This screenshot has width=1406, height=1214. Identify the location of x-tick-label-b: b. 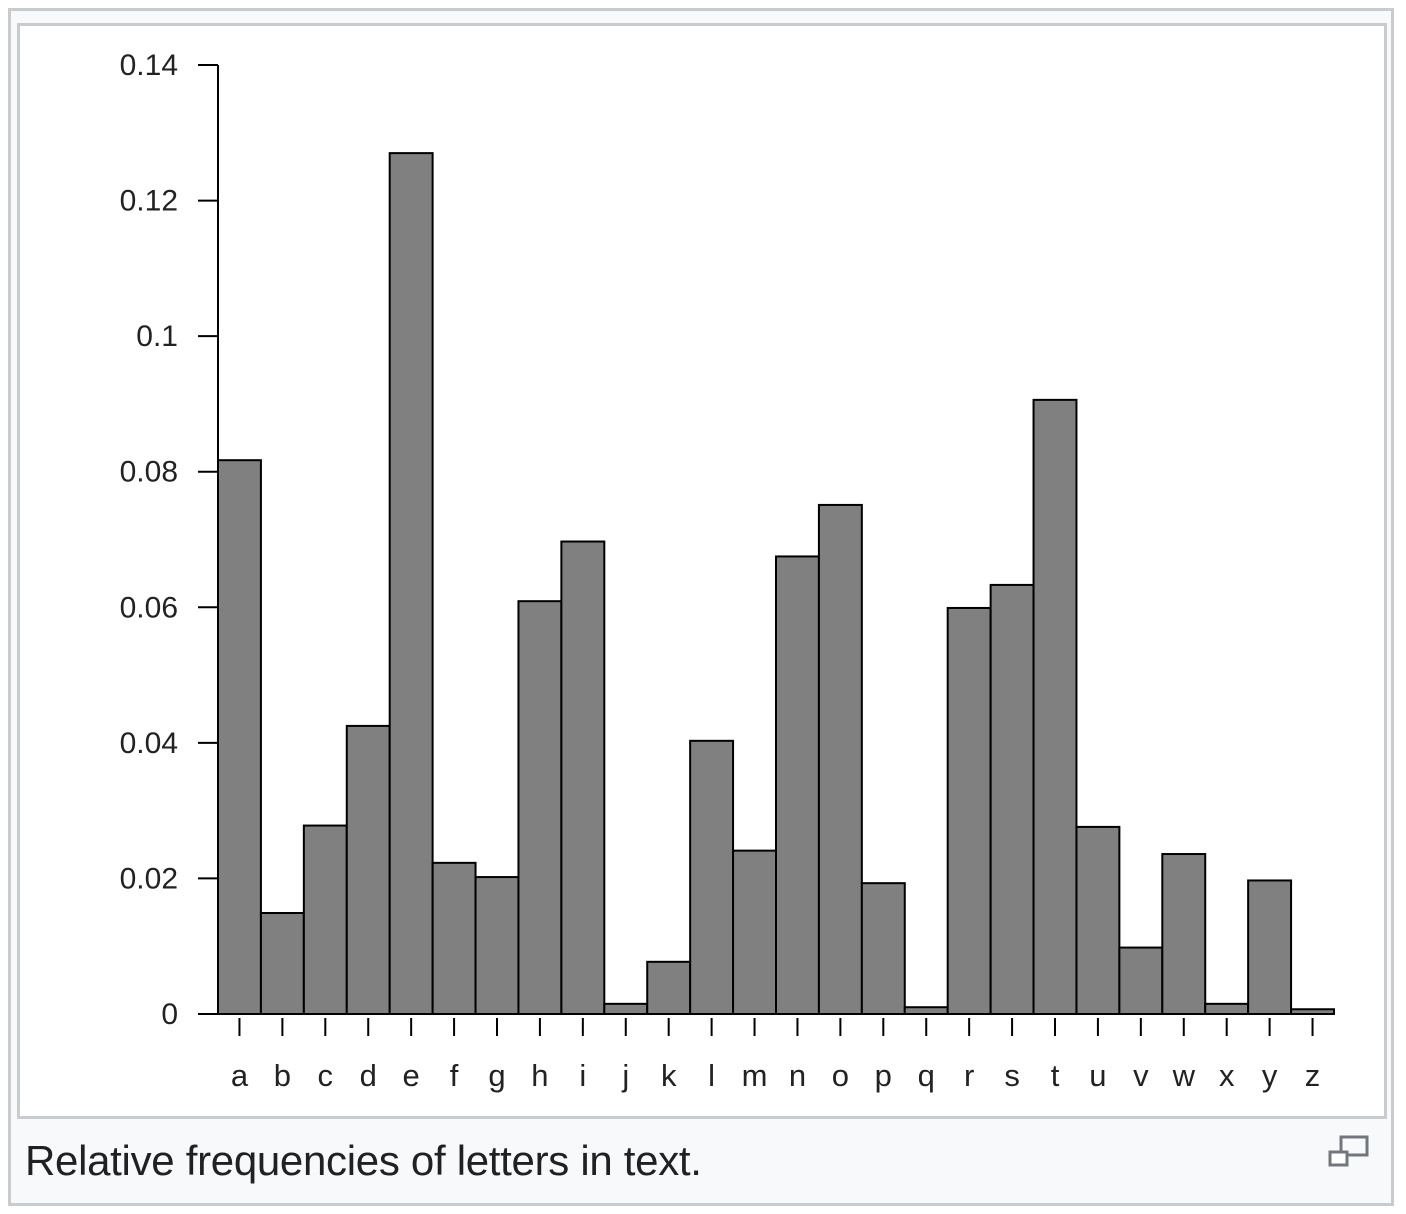
(282, 1075).